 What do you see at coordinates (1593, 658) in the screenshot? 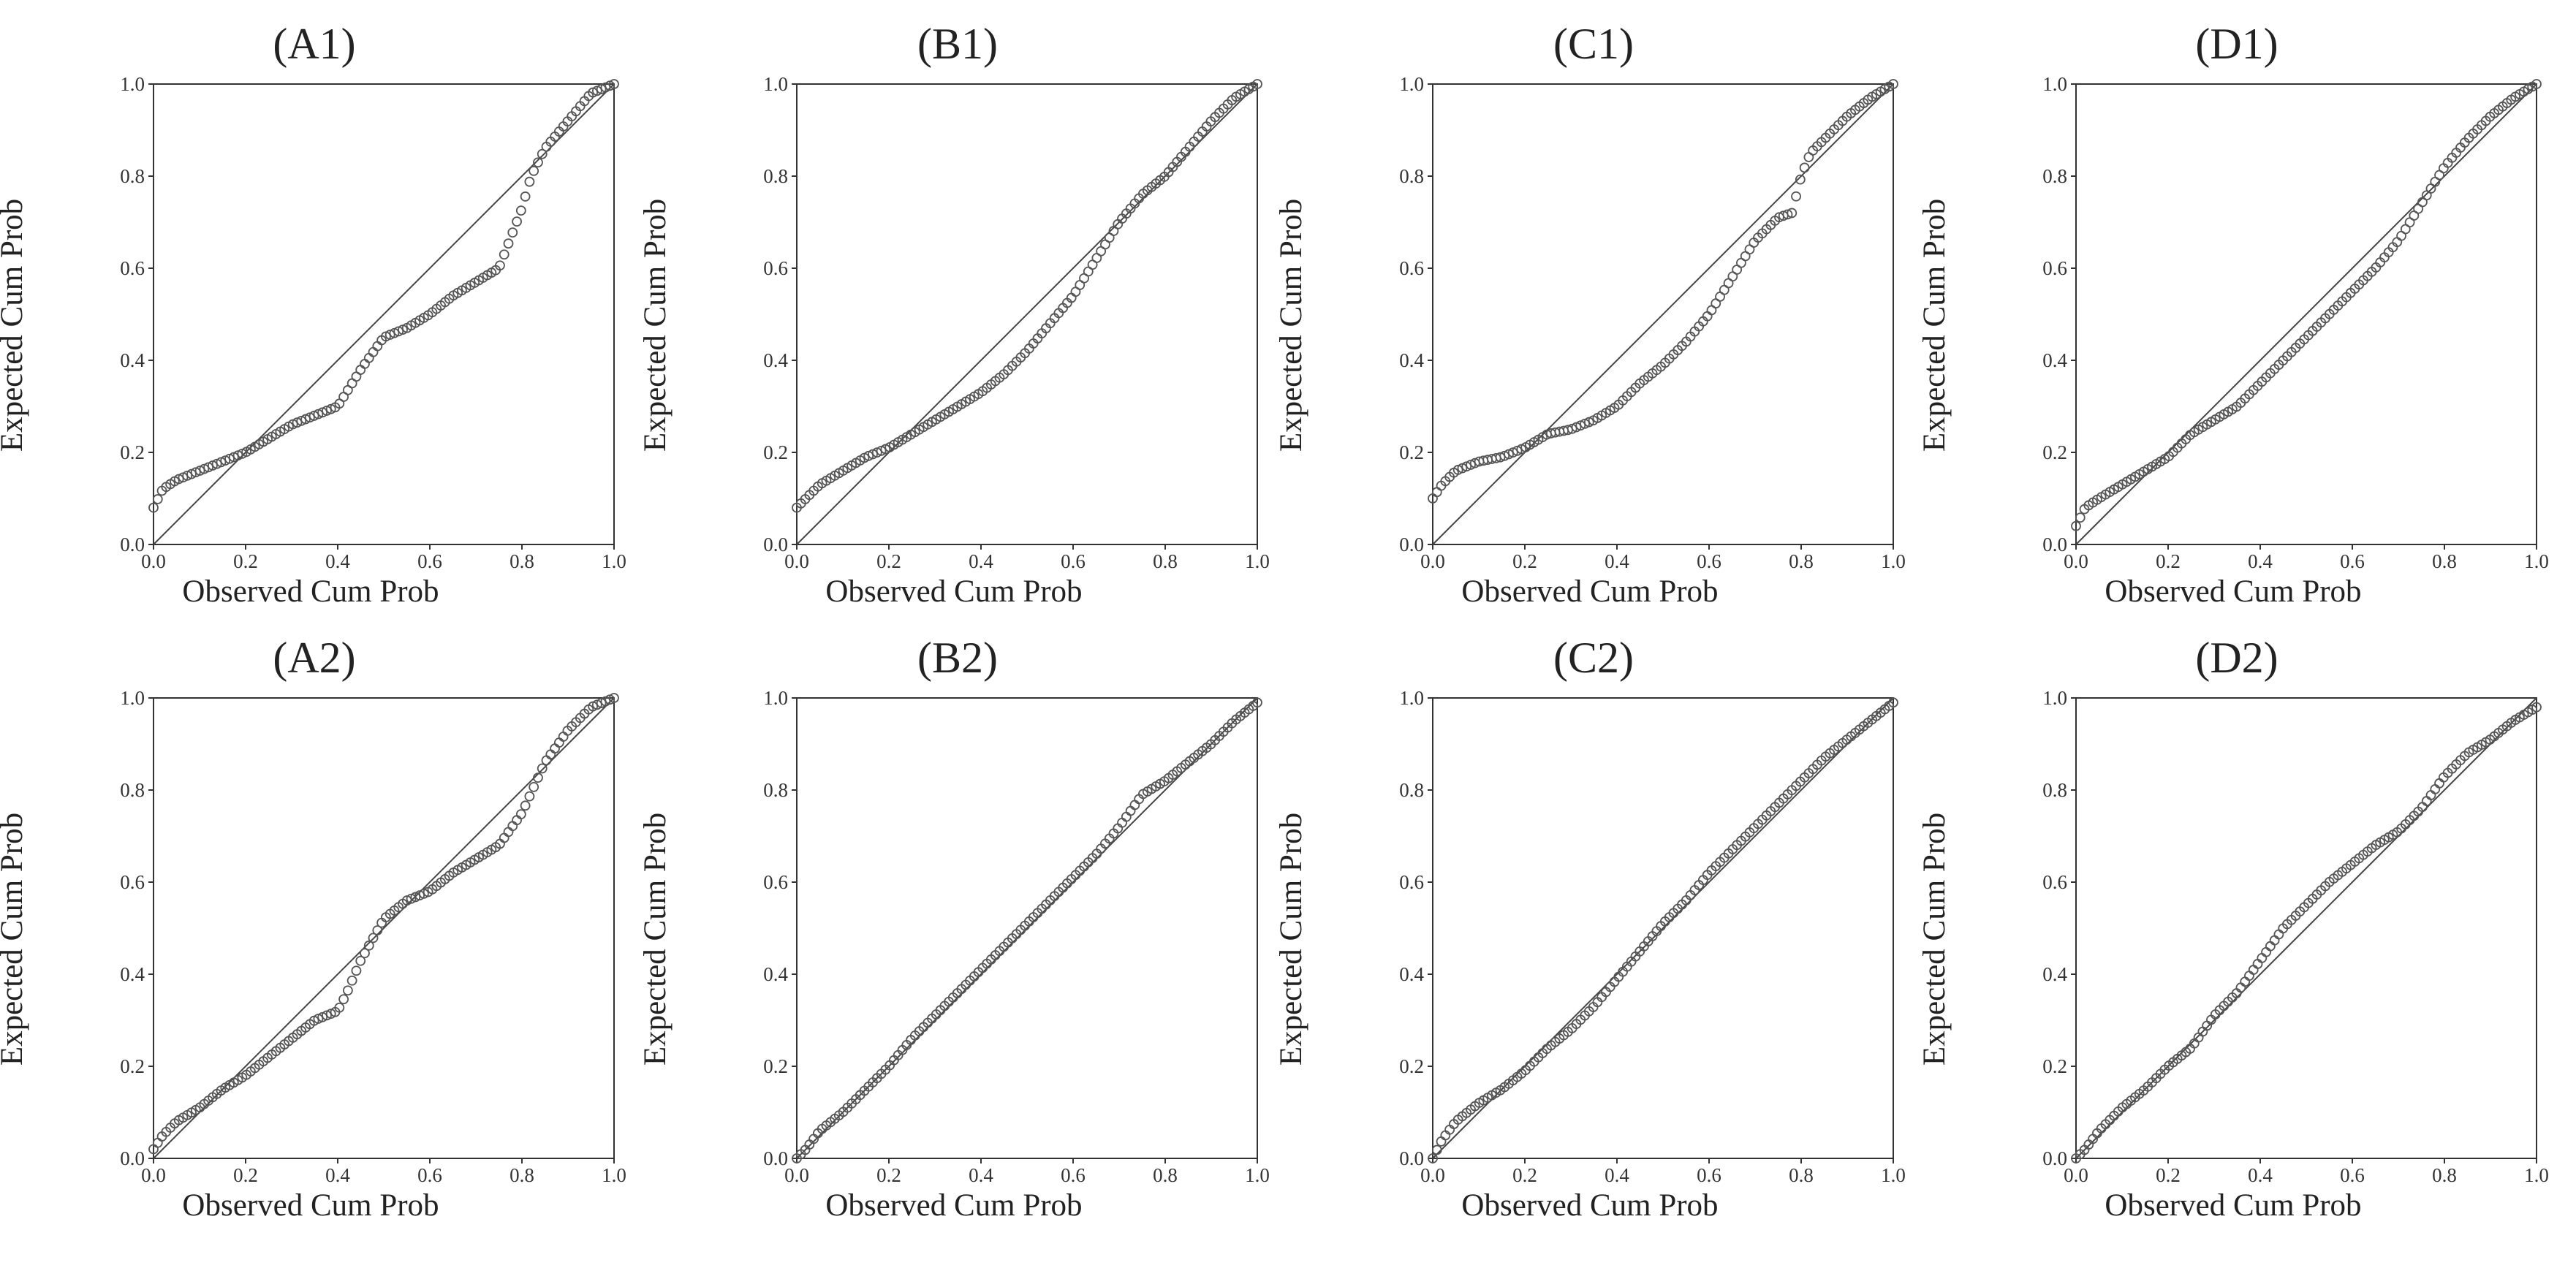
I see `chart-title: (C2)` at bounding box center [1593, 658].